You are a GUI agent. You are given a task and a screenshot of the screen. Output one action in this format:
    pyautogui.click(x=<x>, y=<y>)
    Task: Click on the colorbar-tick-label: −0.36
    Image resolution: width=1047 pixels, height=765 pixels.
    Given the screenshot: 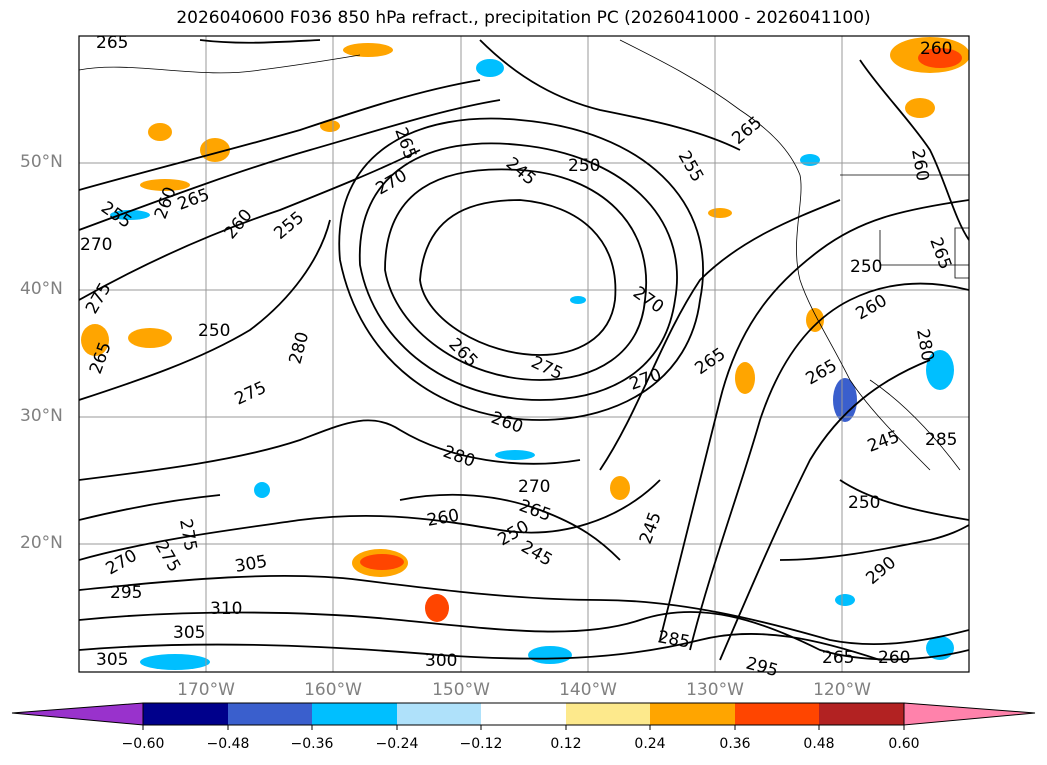 What is the action you would take?
    pyautogui.click(x=312, y=744)
    